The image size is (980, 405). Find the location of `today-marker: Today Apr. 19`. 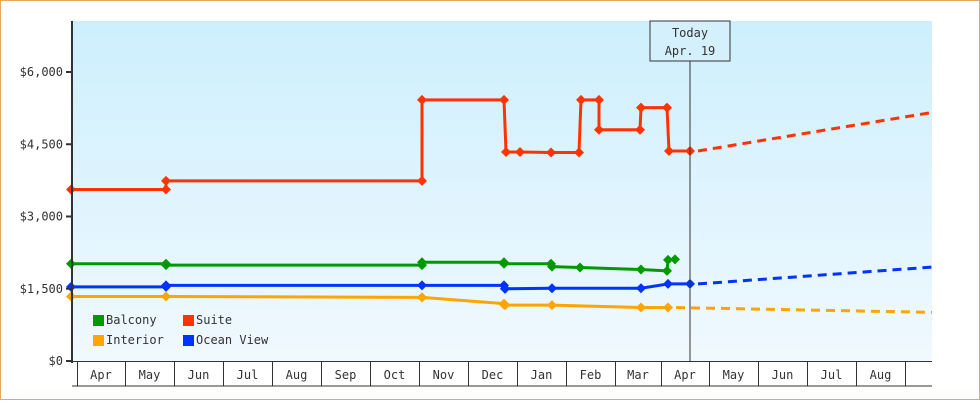

today-marker: Today Apr. 19 is located at coordinates (690, 190).